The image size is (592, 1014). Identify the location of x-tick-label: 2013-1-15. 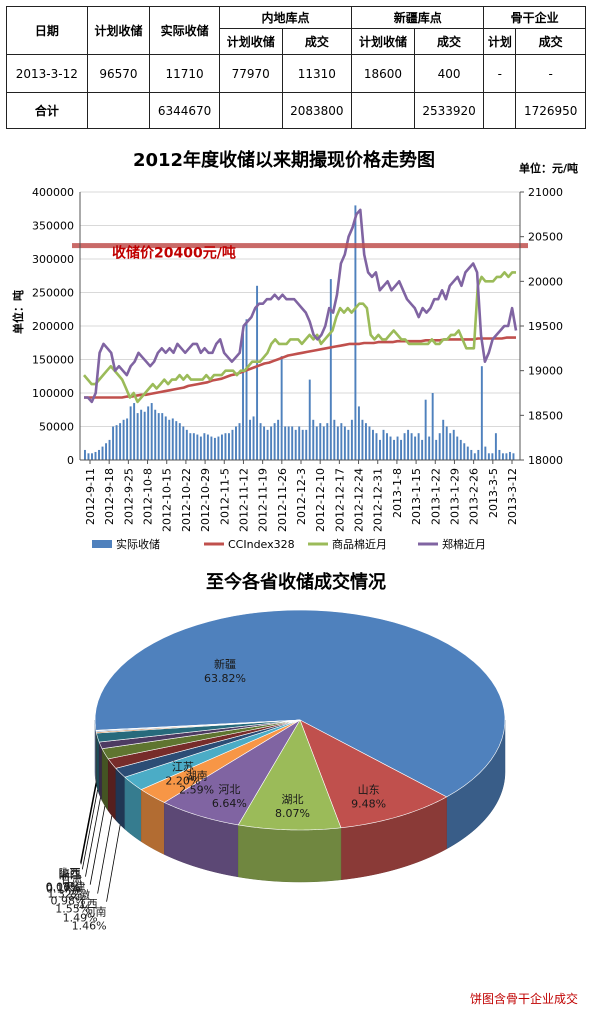
(416, 496).